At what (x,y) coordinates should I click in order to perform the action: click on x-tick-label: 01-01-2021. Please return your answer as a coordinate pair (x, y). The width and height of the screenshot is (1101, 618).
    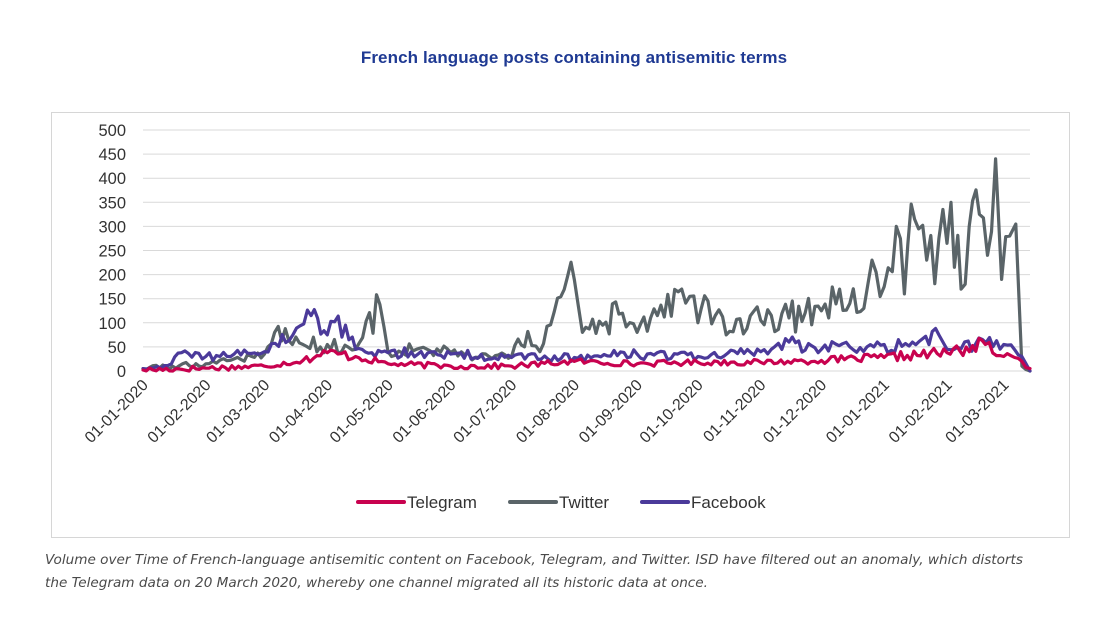
    Looking at the image, I should click on (858, 412).